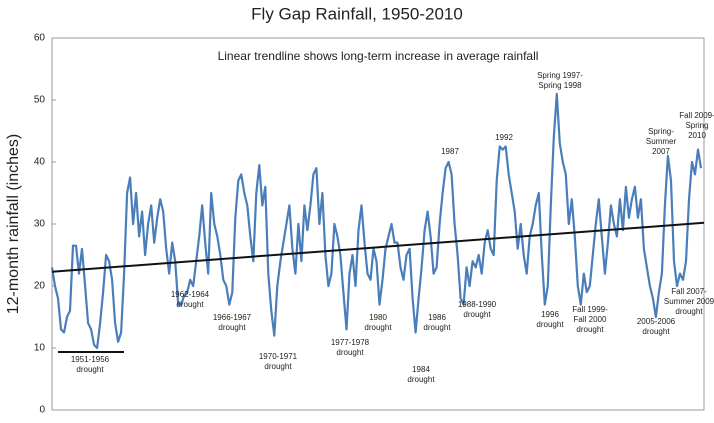  Describe the element at coordinates (560, 85) in the screenshot. I see `annotation: Spring 1998` at that location.